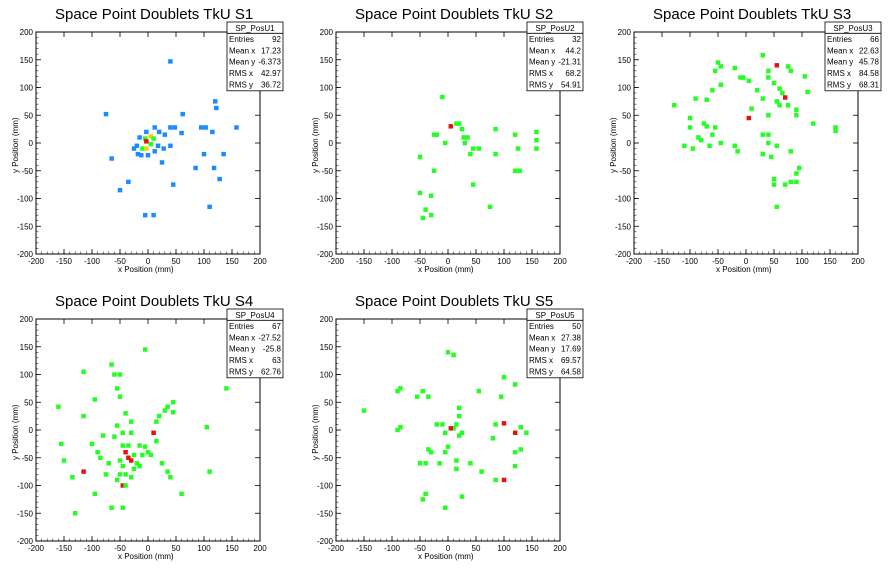  Describe the element at coordinates (31, 430) in the screenshot. I see `y-tick-label: 0` at that location.